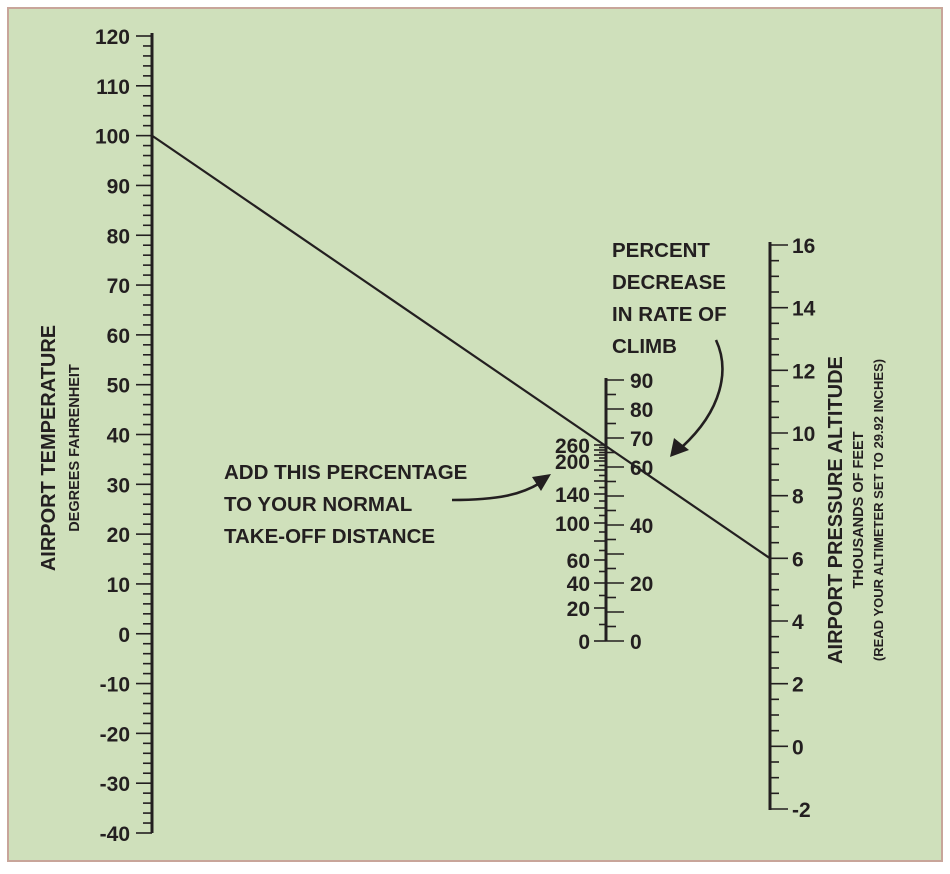 This screenshot has height=874, width=950. I want to click on climb-arrow, so click(702, 393).